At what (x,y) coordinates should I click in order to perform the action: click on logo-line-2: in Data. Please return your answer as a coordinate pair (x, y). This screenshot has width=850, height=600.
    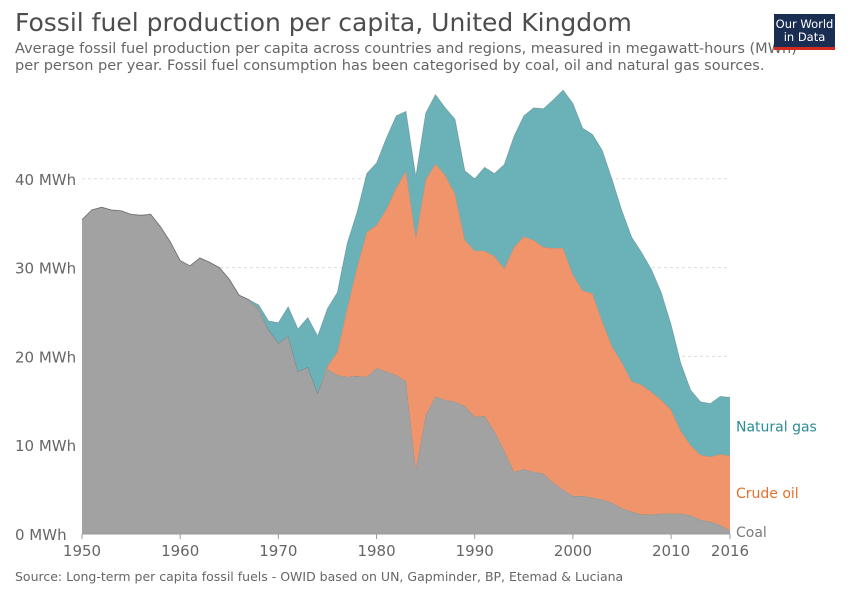
    Looking at the image, I should click on (804, 37).